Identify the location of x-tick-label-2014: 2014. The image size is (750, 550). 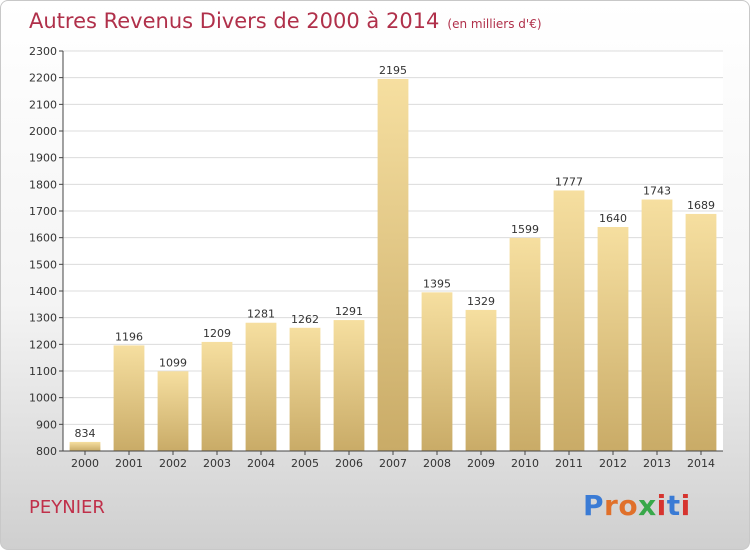
(701, 463).